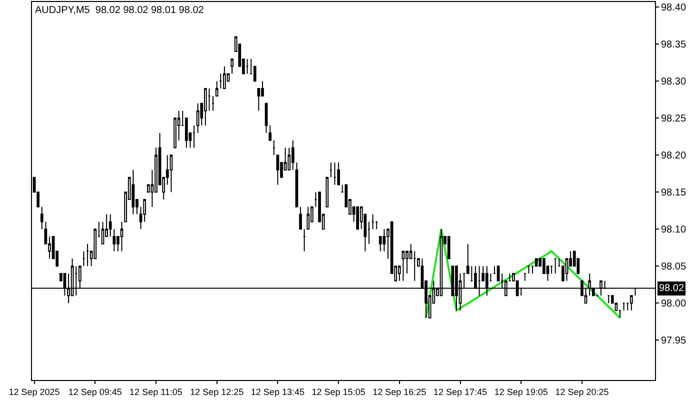 The height and width of the screenshot is (400, 700). Describe the element at coordinates (673, 193) in the screenshot. I see `y-tick-label: 98.15` at that location.